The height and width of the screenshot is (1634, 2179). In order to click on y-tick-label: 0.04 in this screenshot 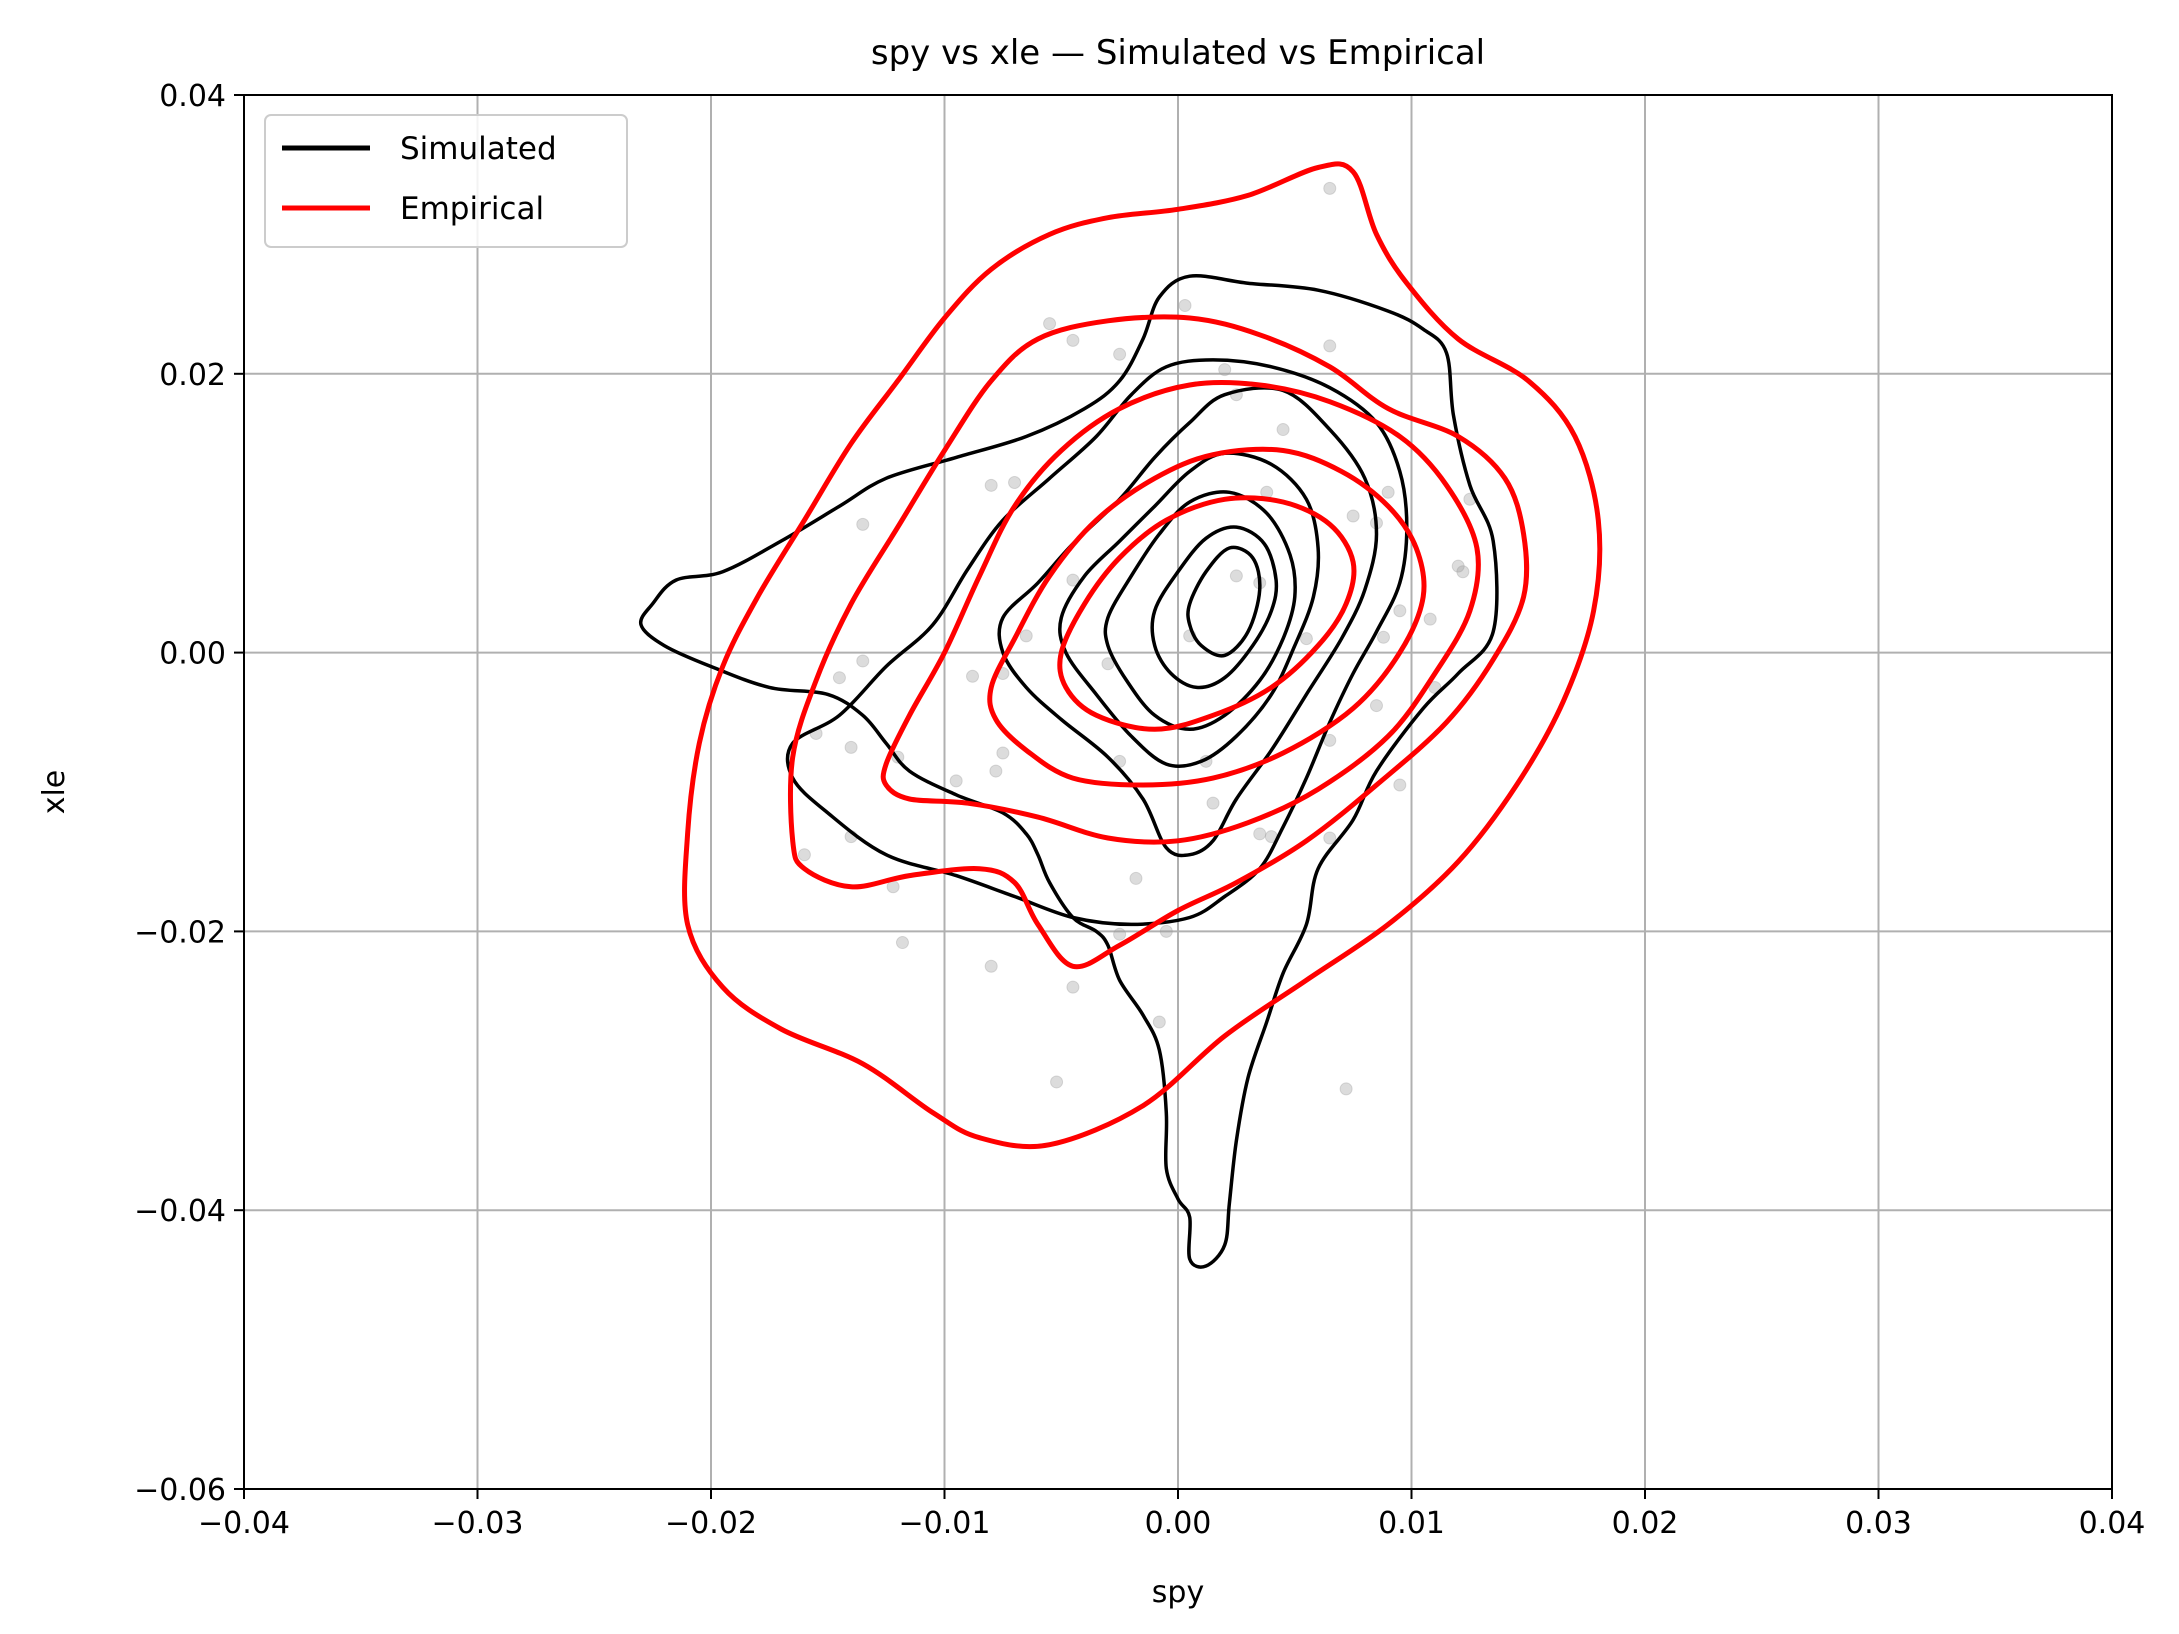, I will do `click(192, 96)`.